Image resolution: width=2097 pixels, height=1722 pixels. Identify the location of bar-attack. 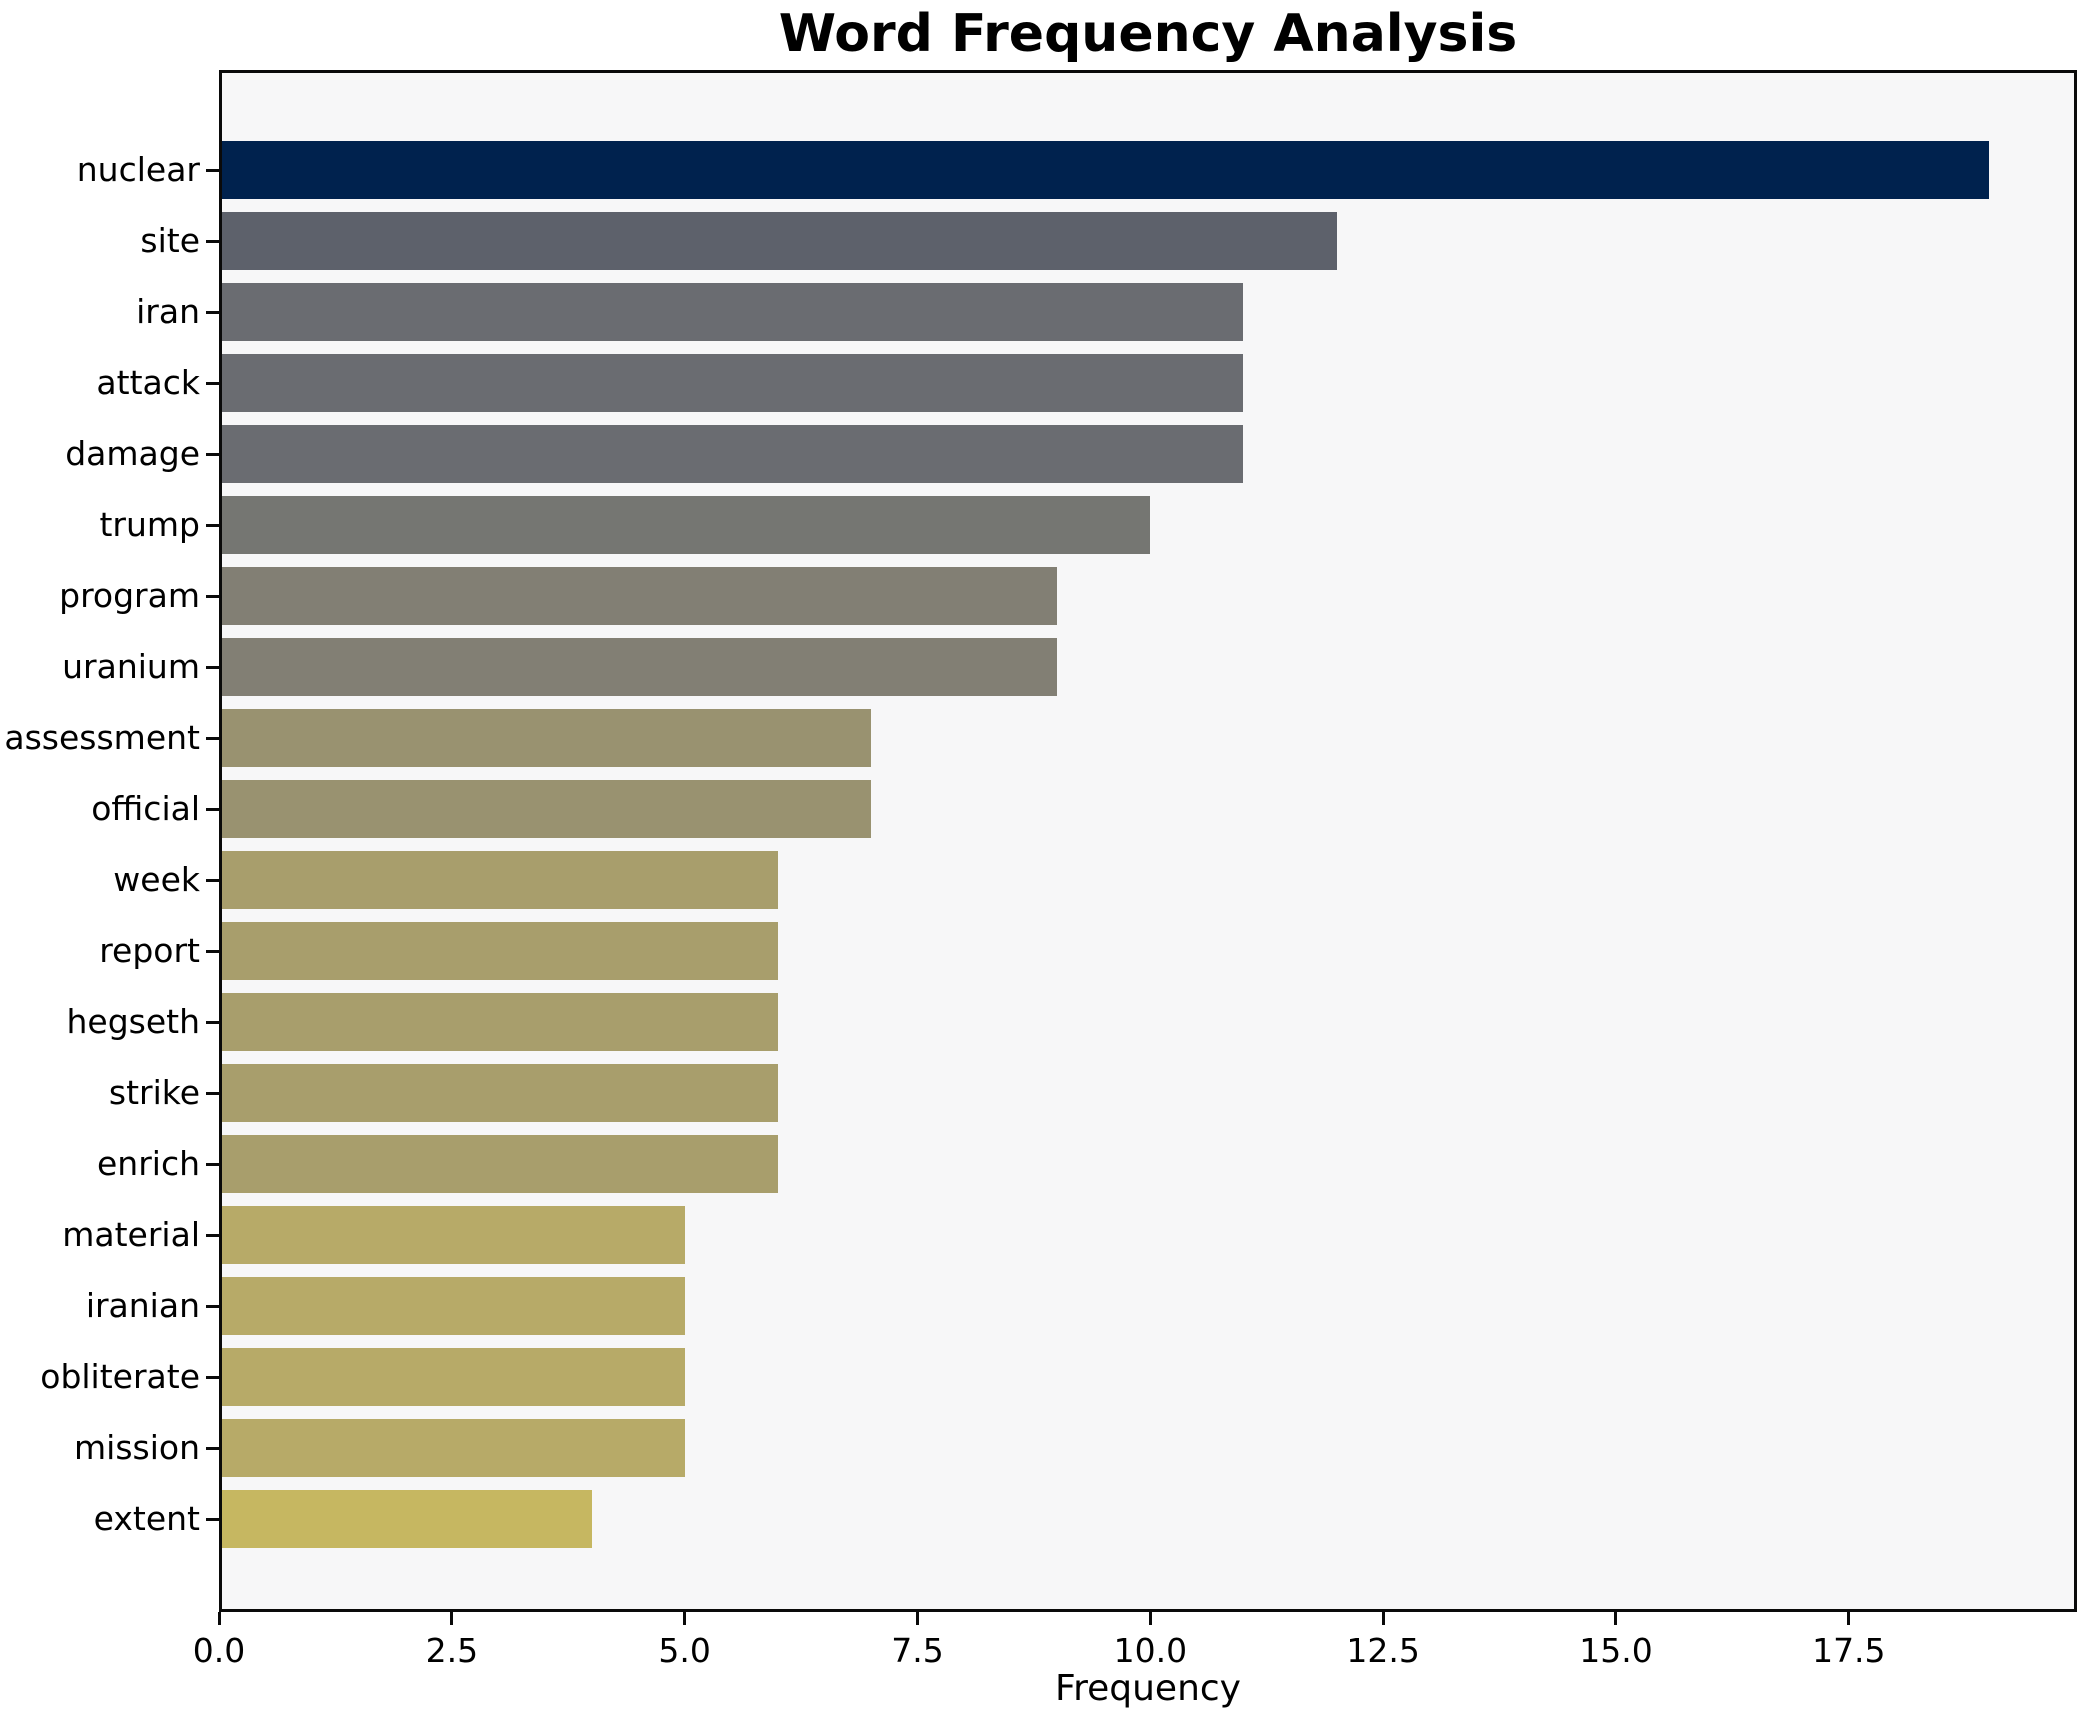
(731, 383).